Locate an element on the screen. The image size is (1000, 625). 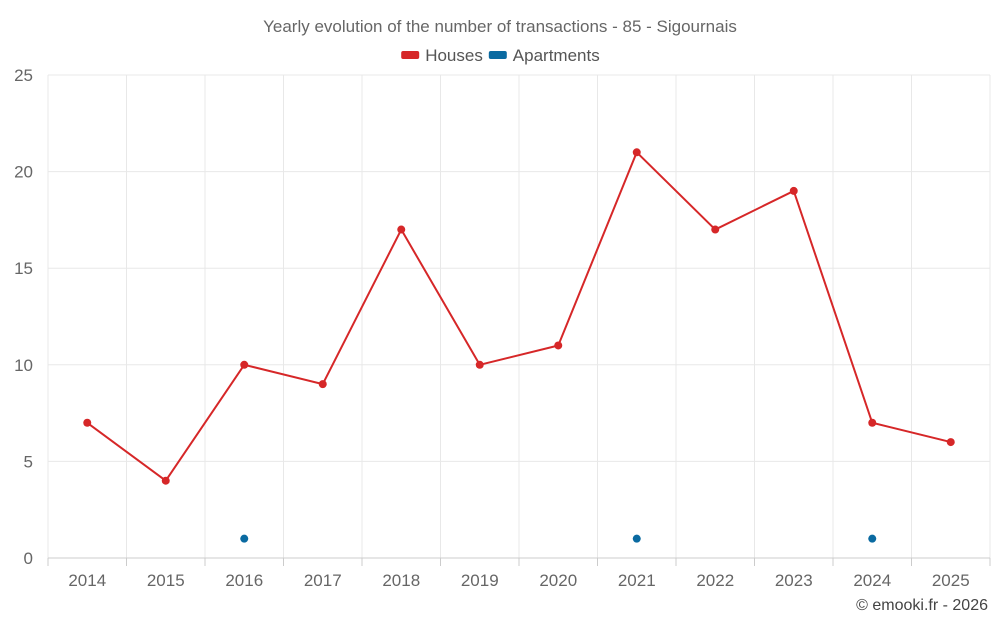
series-apartments is located at coordinates (558, 538).